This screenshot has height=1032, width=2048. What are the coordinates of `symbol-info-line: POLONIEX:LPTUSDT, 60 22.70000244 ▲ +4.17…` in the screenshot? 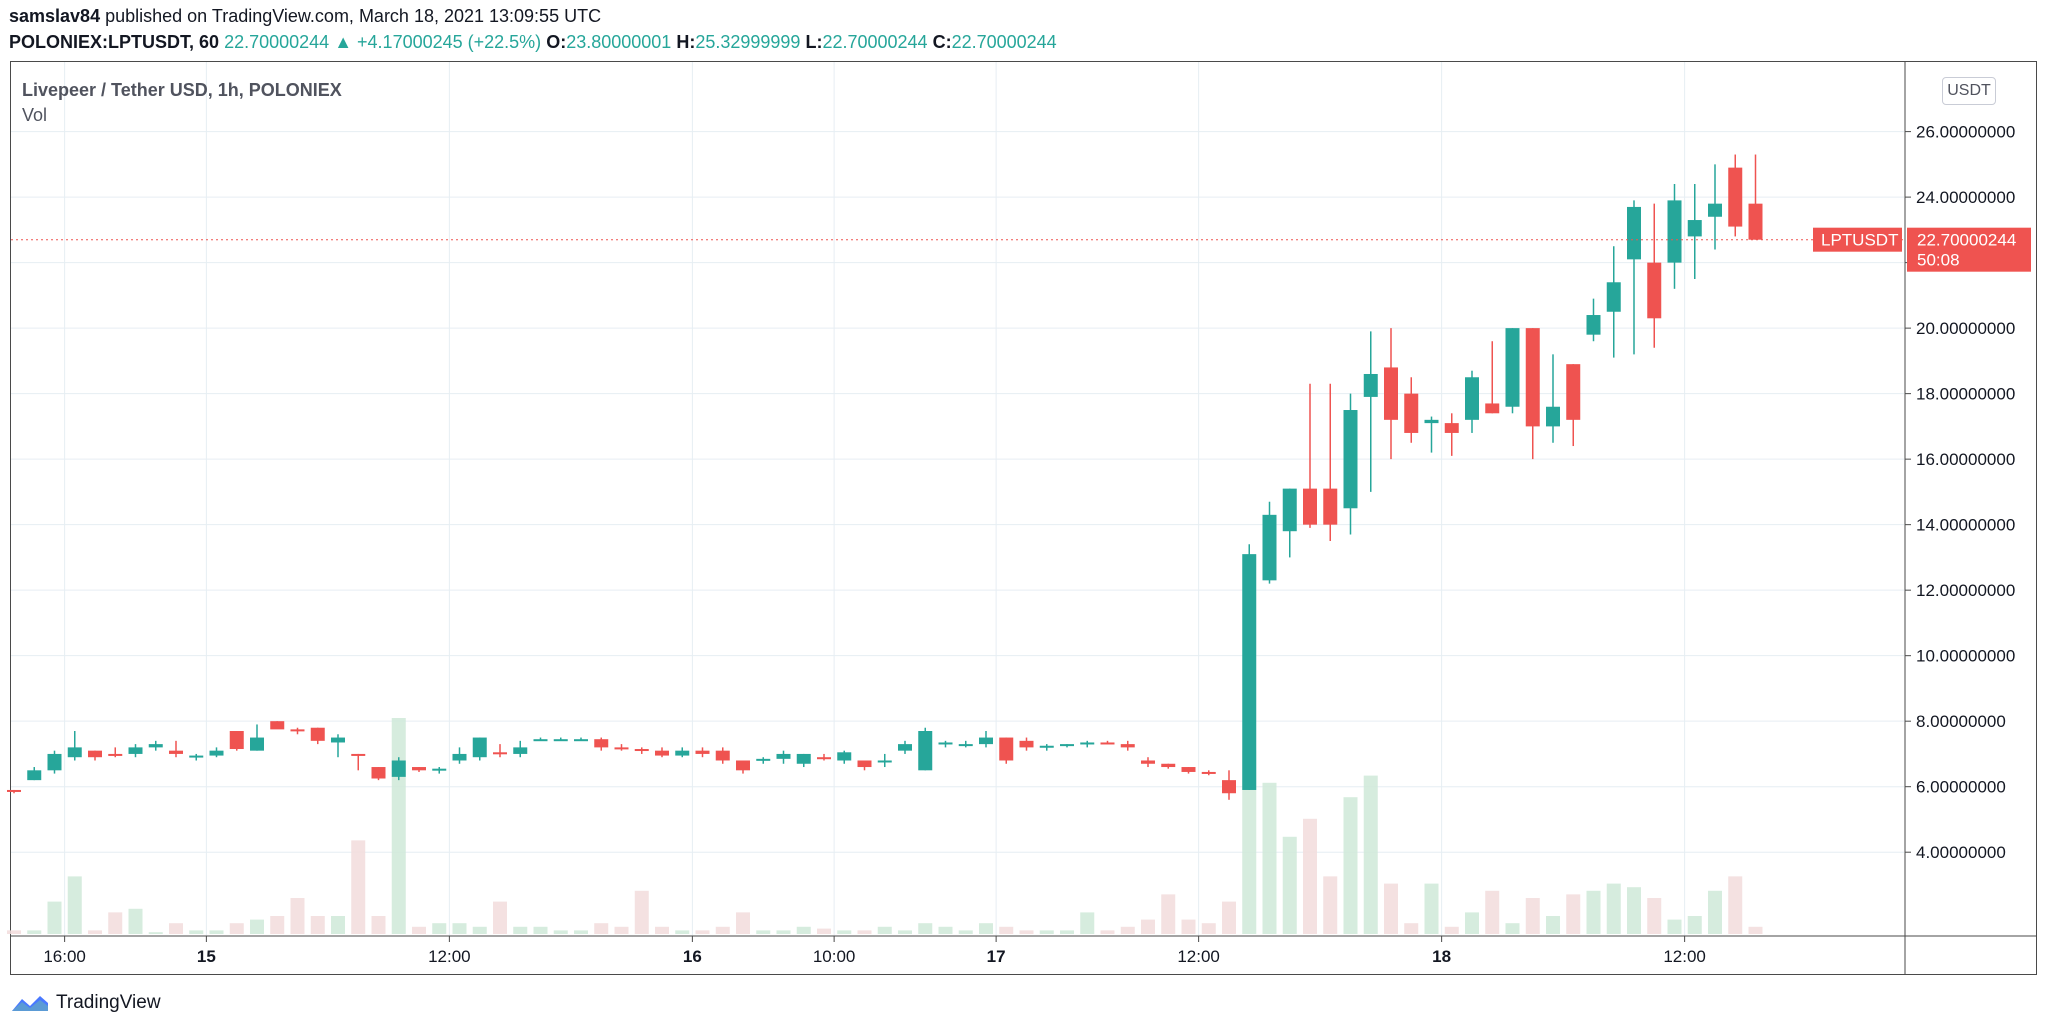 It's located at (533, 42).